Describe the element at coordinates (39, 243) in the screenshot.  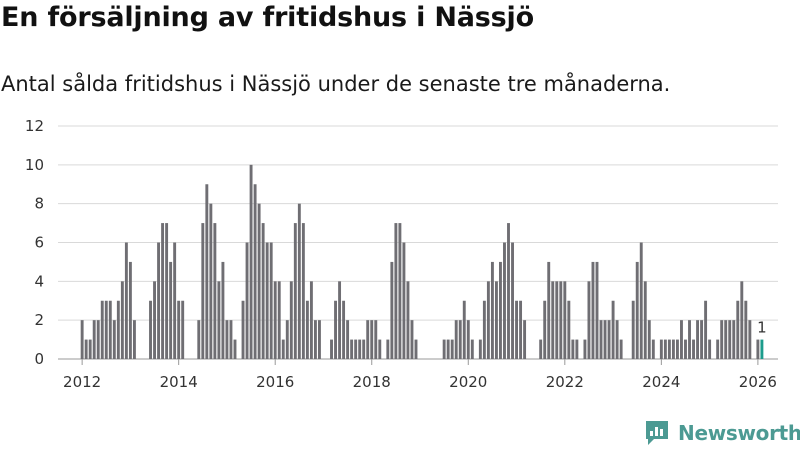
I see `y-tick-label: 6` at that location.